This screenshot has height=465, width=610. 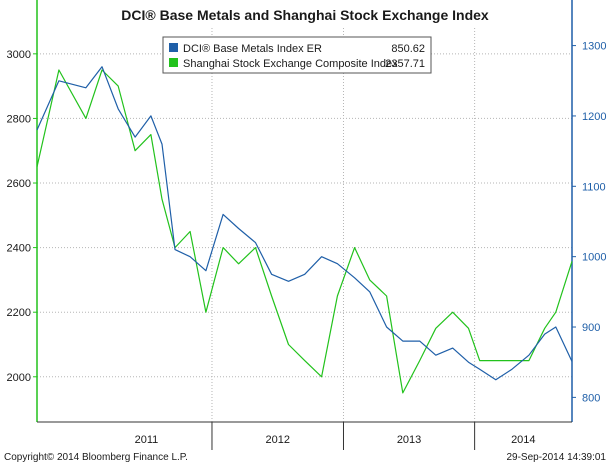 What do you see at coordinates (19, 249) in the screenshot?
I see `left-tick-label: 2400` at bounding box center [19, 249].